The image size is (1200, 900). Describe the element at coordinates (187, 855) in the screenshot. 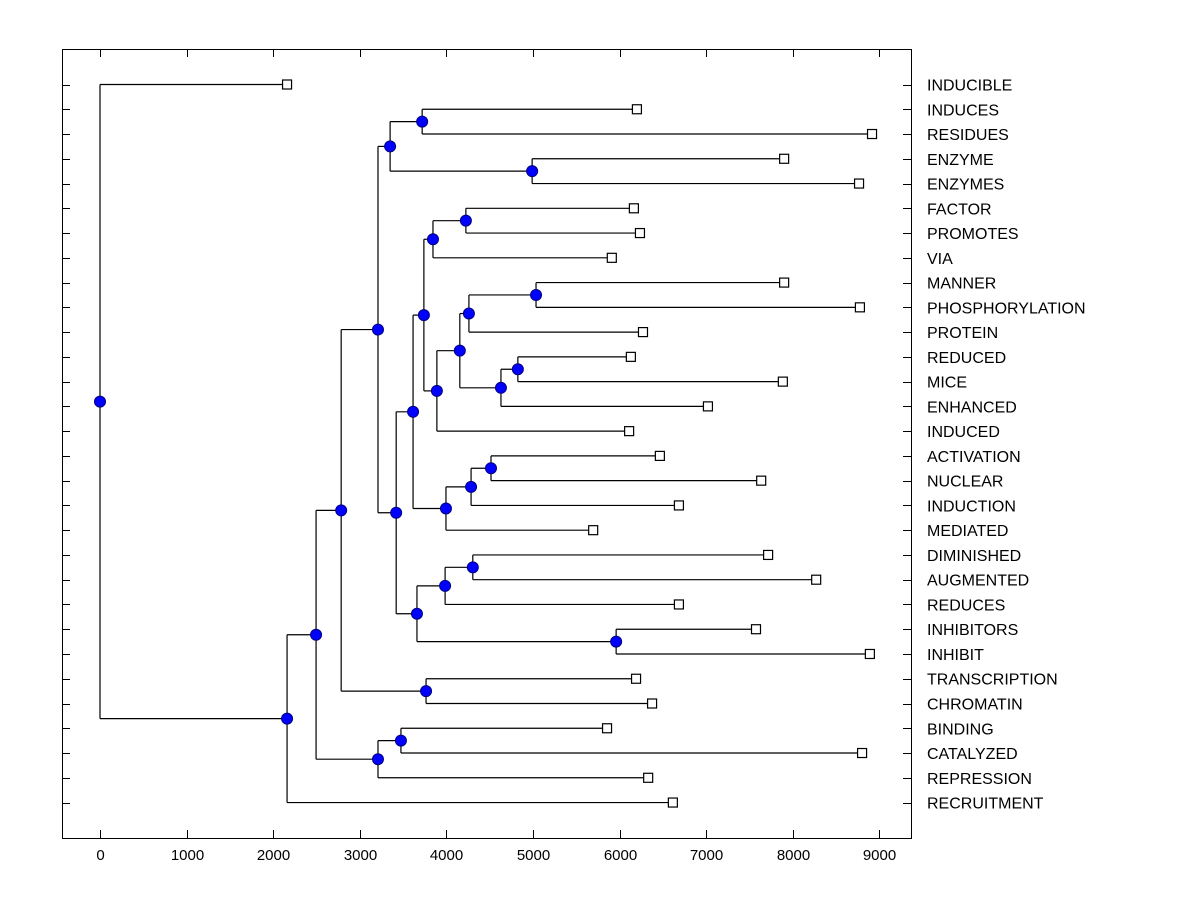

I see `x-tick-label: 1000` at that location.